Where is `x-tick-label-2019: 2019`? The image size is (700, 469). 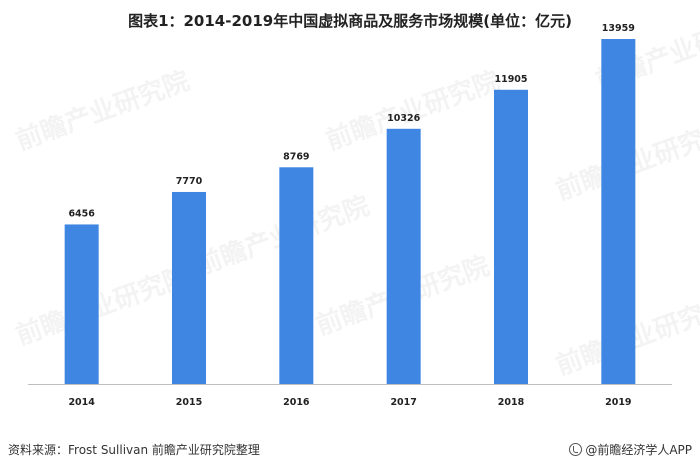 x-tick-label-2019: 2019 is located at coordinates (618, 402).